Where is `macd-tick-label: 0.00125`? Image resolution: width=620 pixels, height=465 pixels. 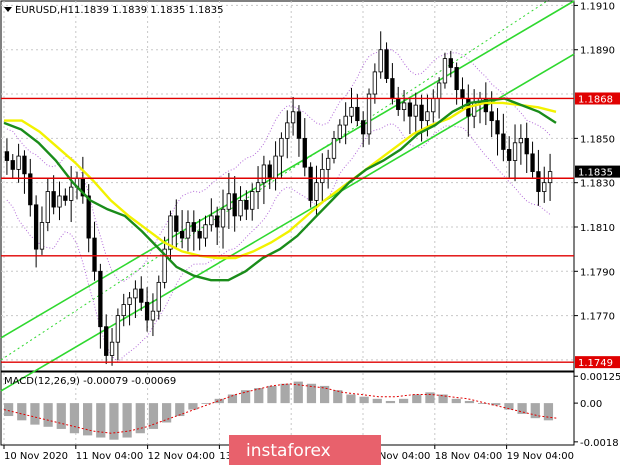
macd-tick-label: 0.00125 is located at coordinates (600, 377).